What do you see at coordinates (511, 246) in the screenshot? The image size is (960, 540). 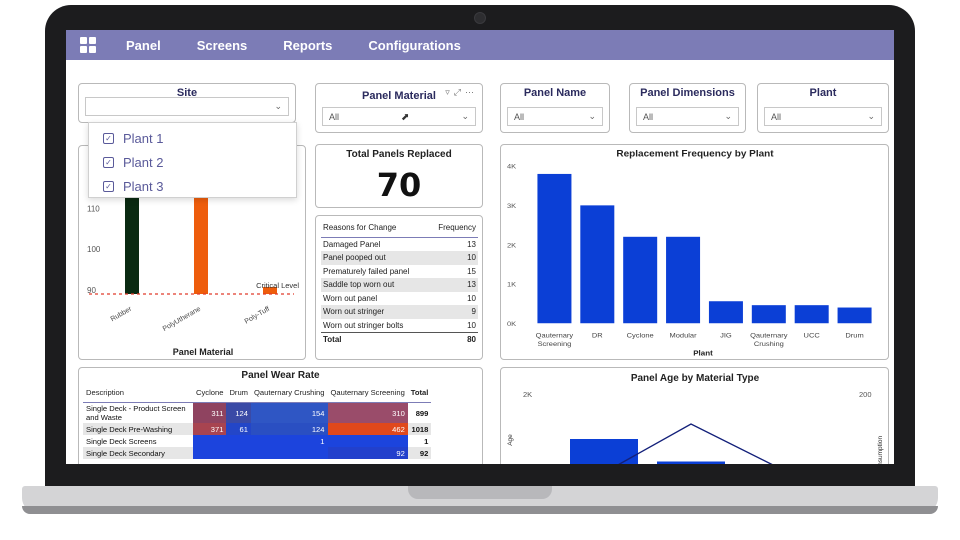 I see `y-tick-label: 2K` at bounding box center [511, 246].